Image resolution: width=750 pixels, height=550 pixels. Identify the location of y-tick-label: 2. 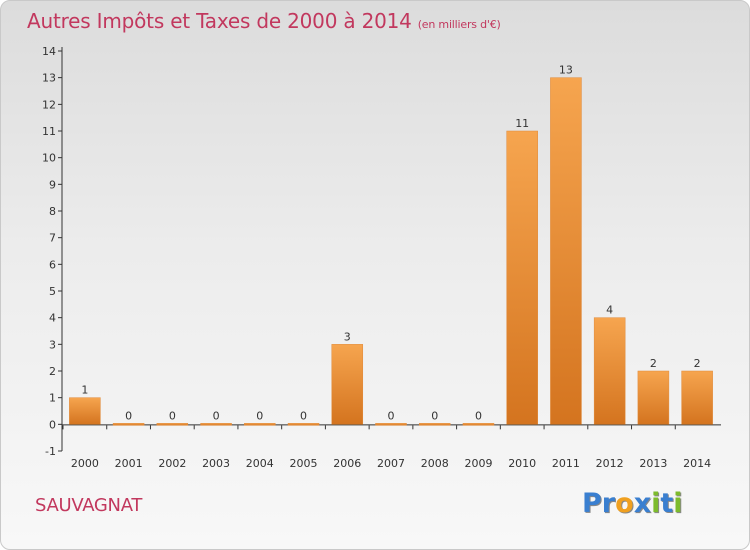
(52, 371).